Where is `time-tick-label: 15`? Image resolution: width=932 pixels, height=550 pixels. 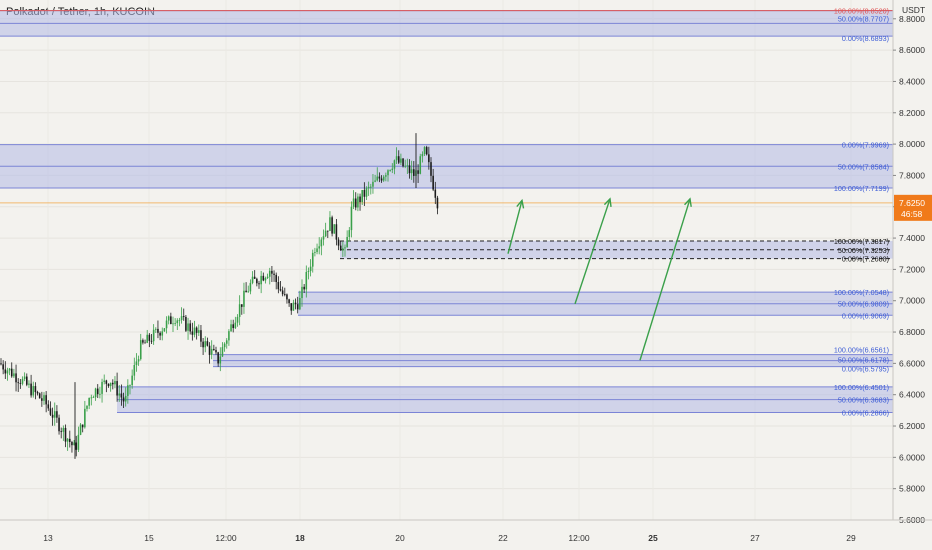
time-tick-label: 15 is located at coordinates (149, 538).